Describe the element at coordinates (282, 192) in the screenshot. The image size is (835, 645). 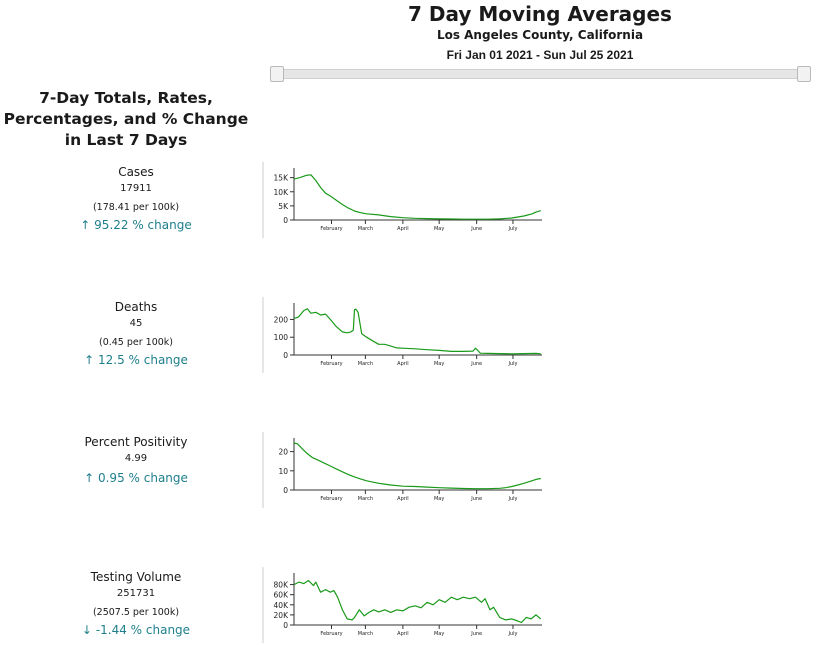
I see `y-tick-label: 10K` at that location.